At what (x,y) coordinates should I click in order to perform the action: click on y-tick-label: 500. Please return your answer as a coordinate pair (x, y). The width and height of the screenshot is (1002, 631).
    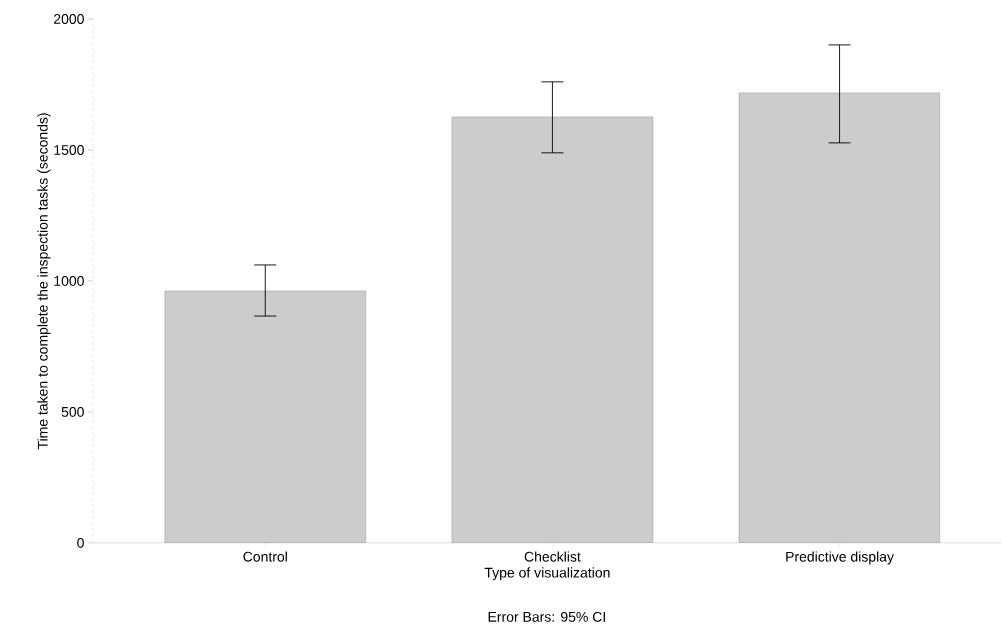
    Looking at the image, I should click on (72, 412).